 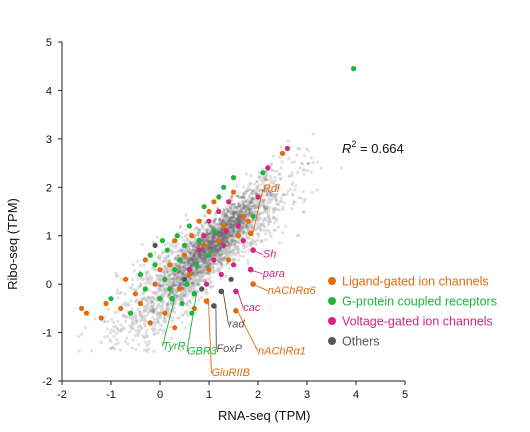 I want to click on ligand-point, so click(x=150, y=323).